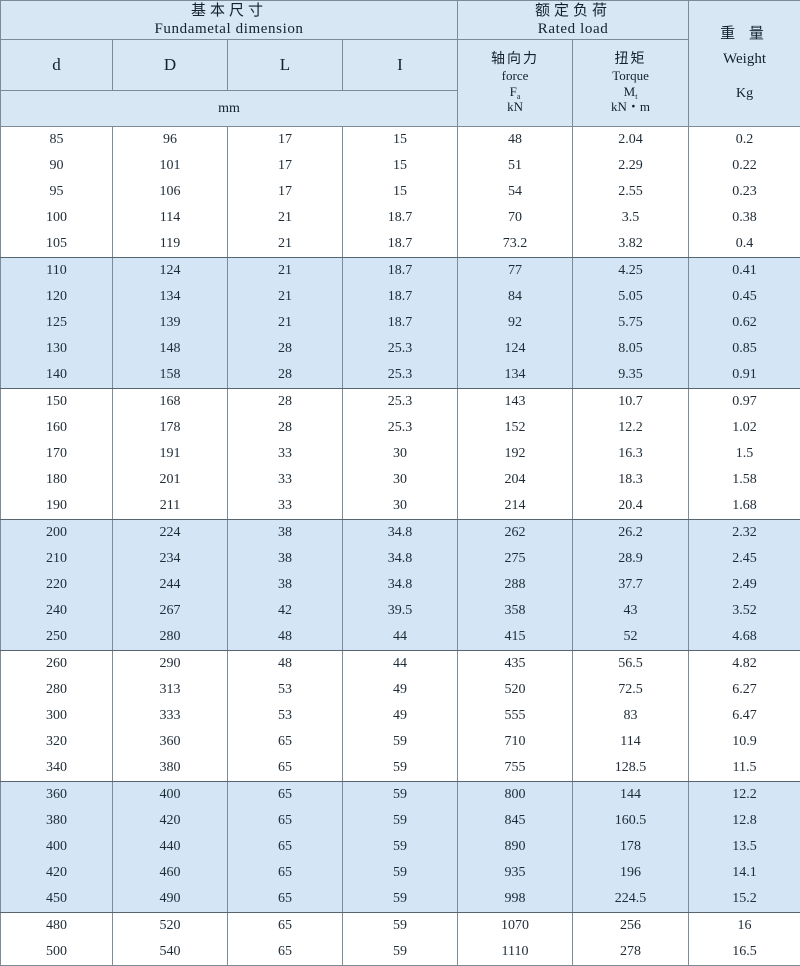  What do you see at coordinates (631, 585) in the screenshot?
I see `cell-Mt: 37.7` at bounding box center [631, 585].